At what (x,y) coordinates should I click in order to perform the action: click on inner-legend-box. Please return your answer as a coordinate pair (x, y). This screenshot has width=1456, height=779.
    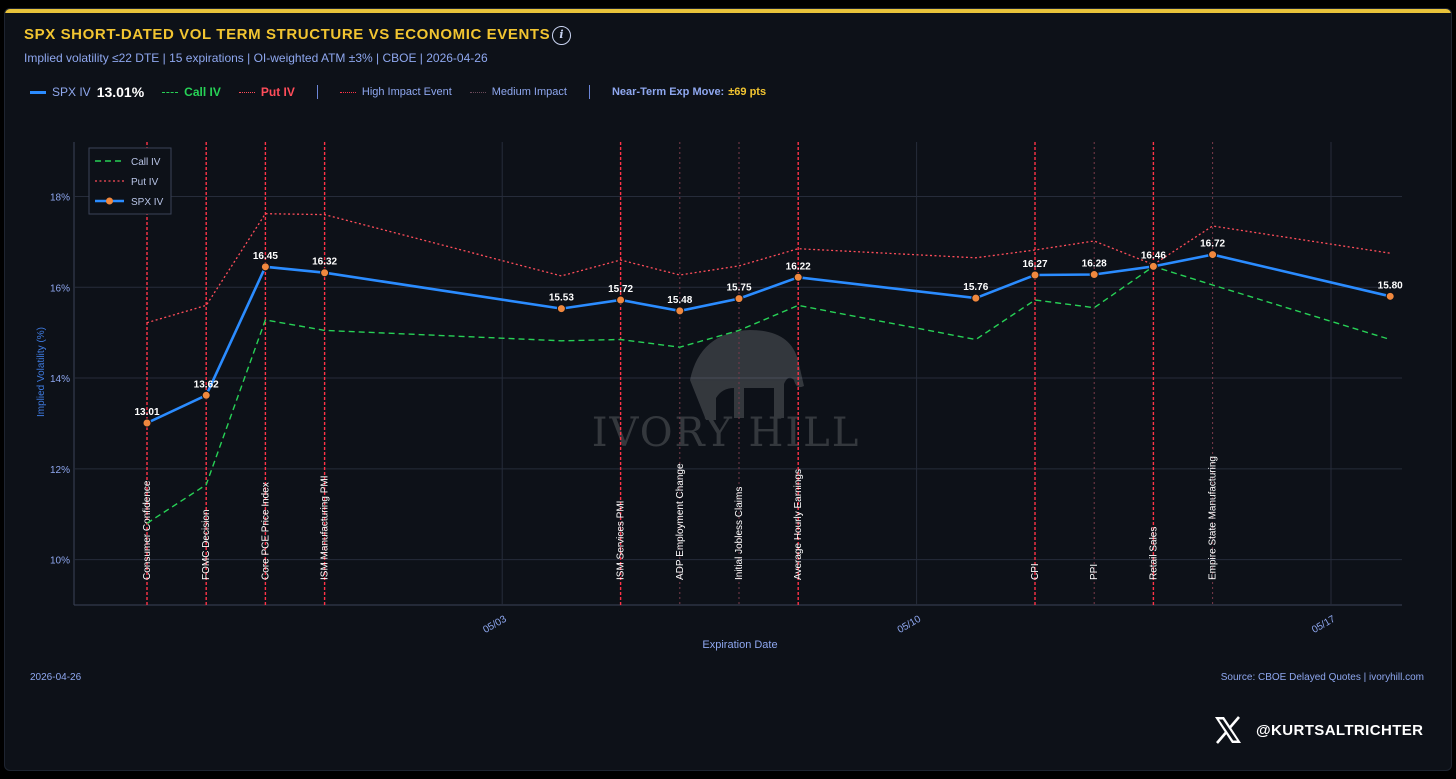
    Looking at the image, I should click on (130, 181).